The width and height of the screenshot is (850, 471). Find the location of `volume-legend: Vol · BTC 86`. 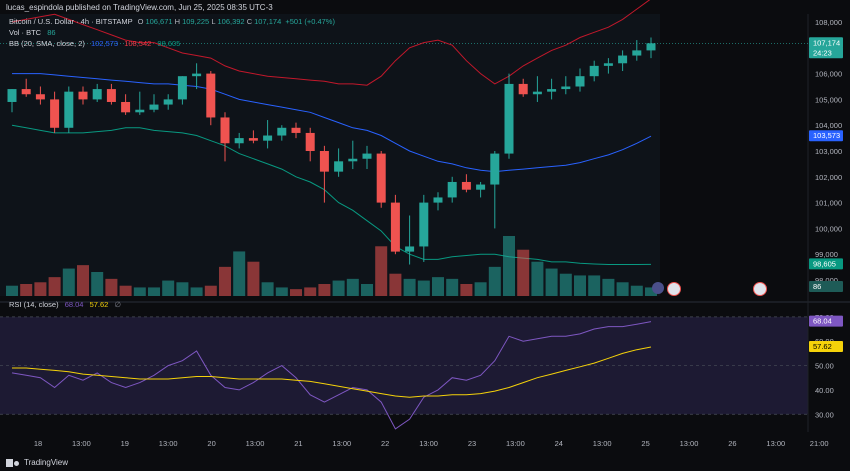

volume-legend: Vol · BTC 86 is located at coordinates (32, 32).